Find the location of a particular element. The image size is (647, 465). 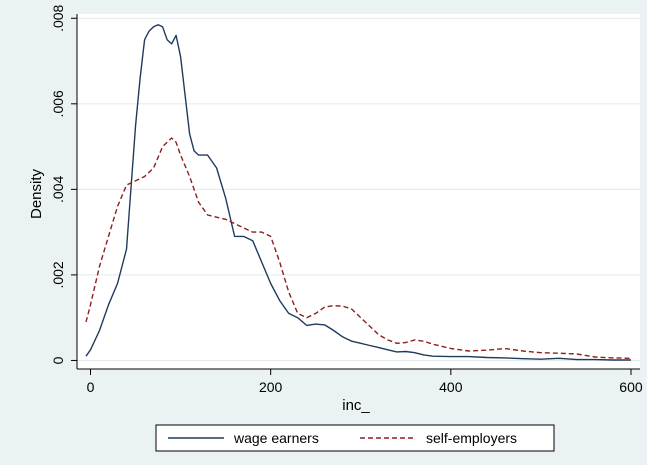

legend-label-wage-earners: wage earners is located at coordinates (276, 438).